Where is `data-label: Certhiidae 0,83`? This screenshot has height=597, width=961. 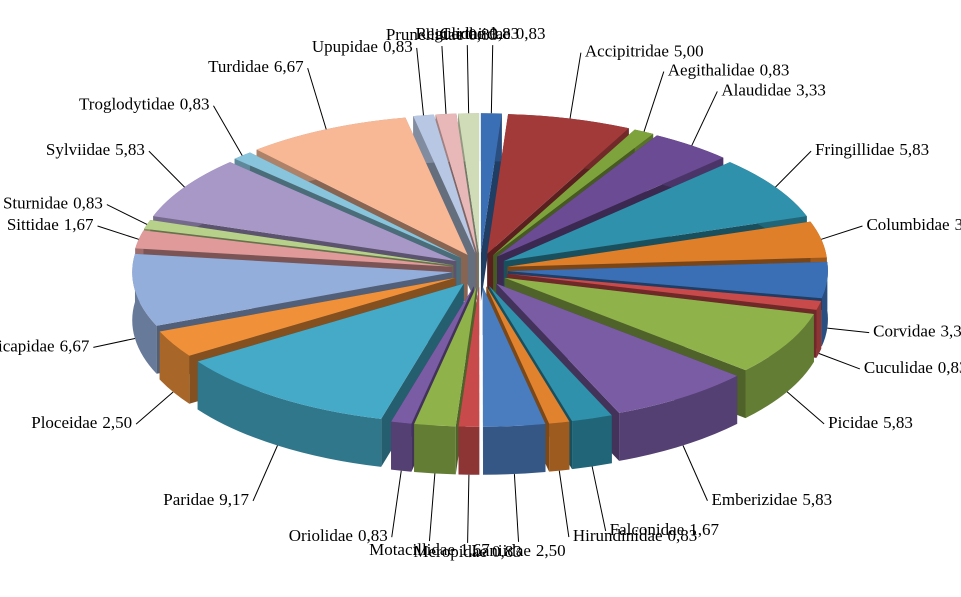
data-label: Certhiidae 0,83 is located at coordinates (493, 33).